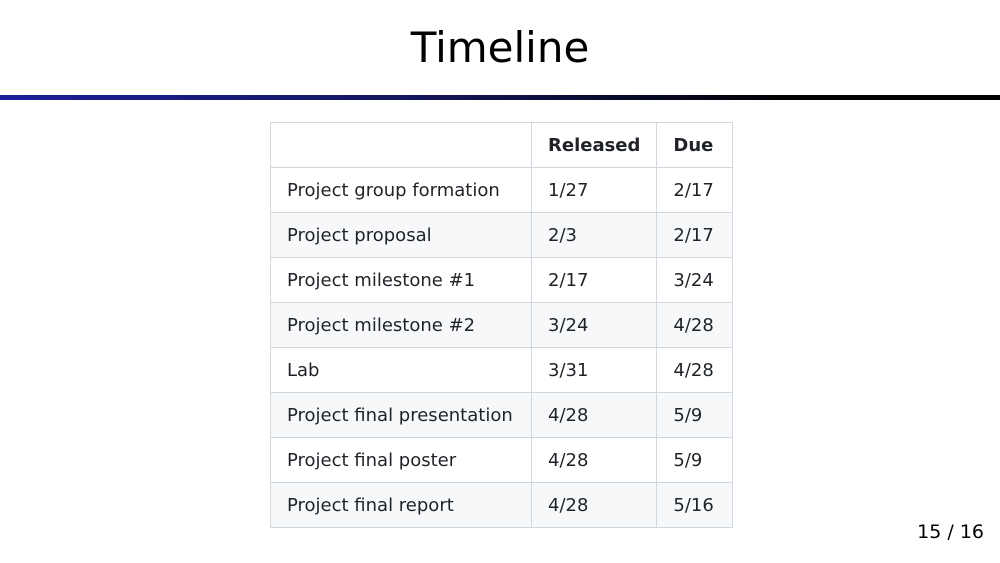 This screenshot has width=1000, height=563. What do you see at coordinates (401, 415) in the screenshot?
I see `task-cell: Project final presentation` at bounding box center [401, 415].